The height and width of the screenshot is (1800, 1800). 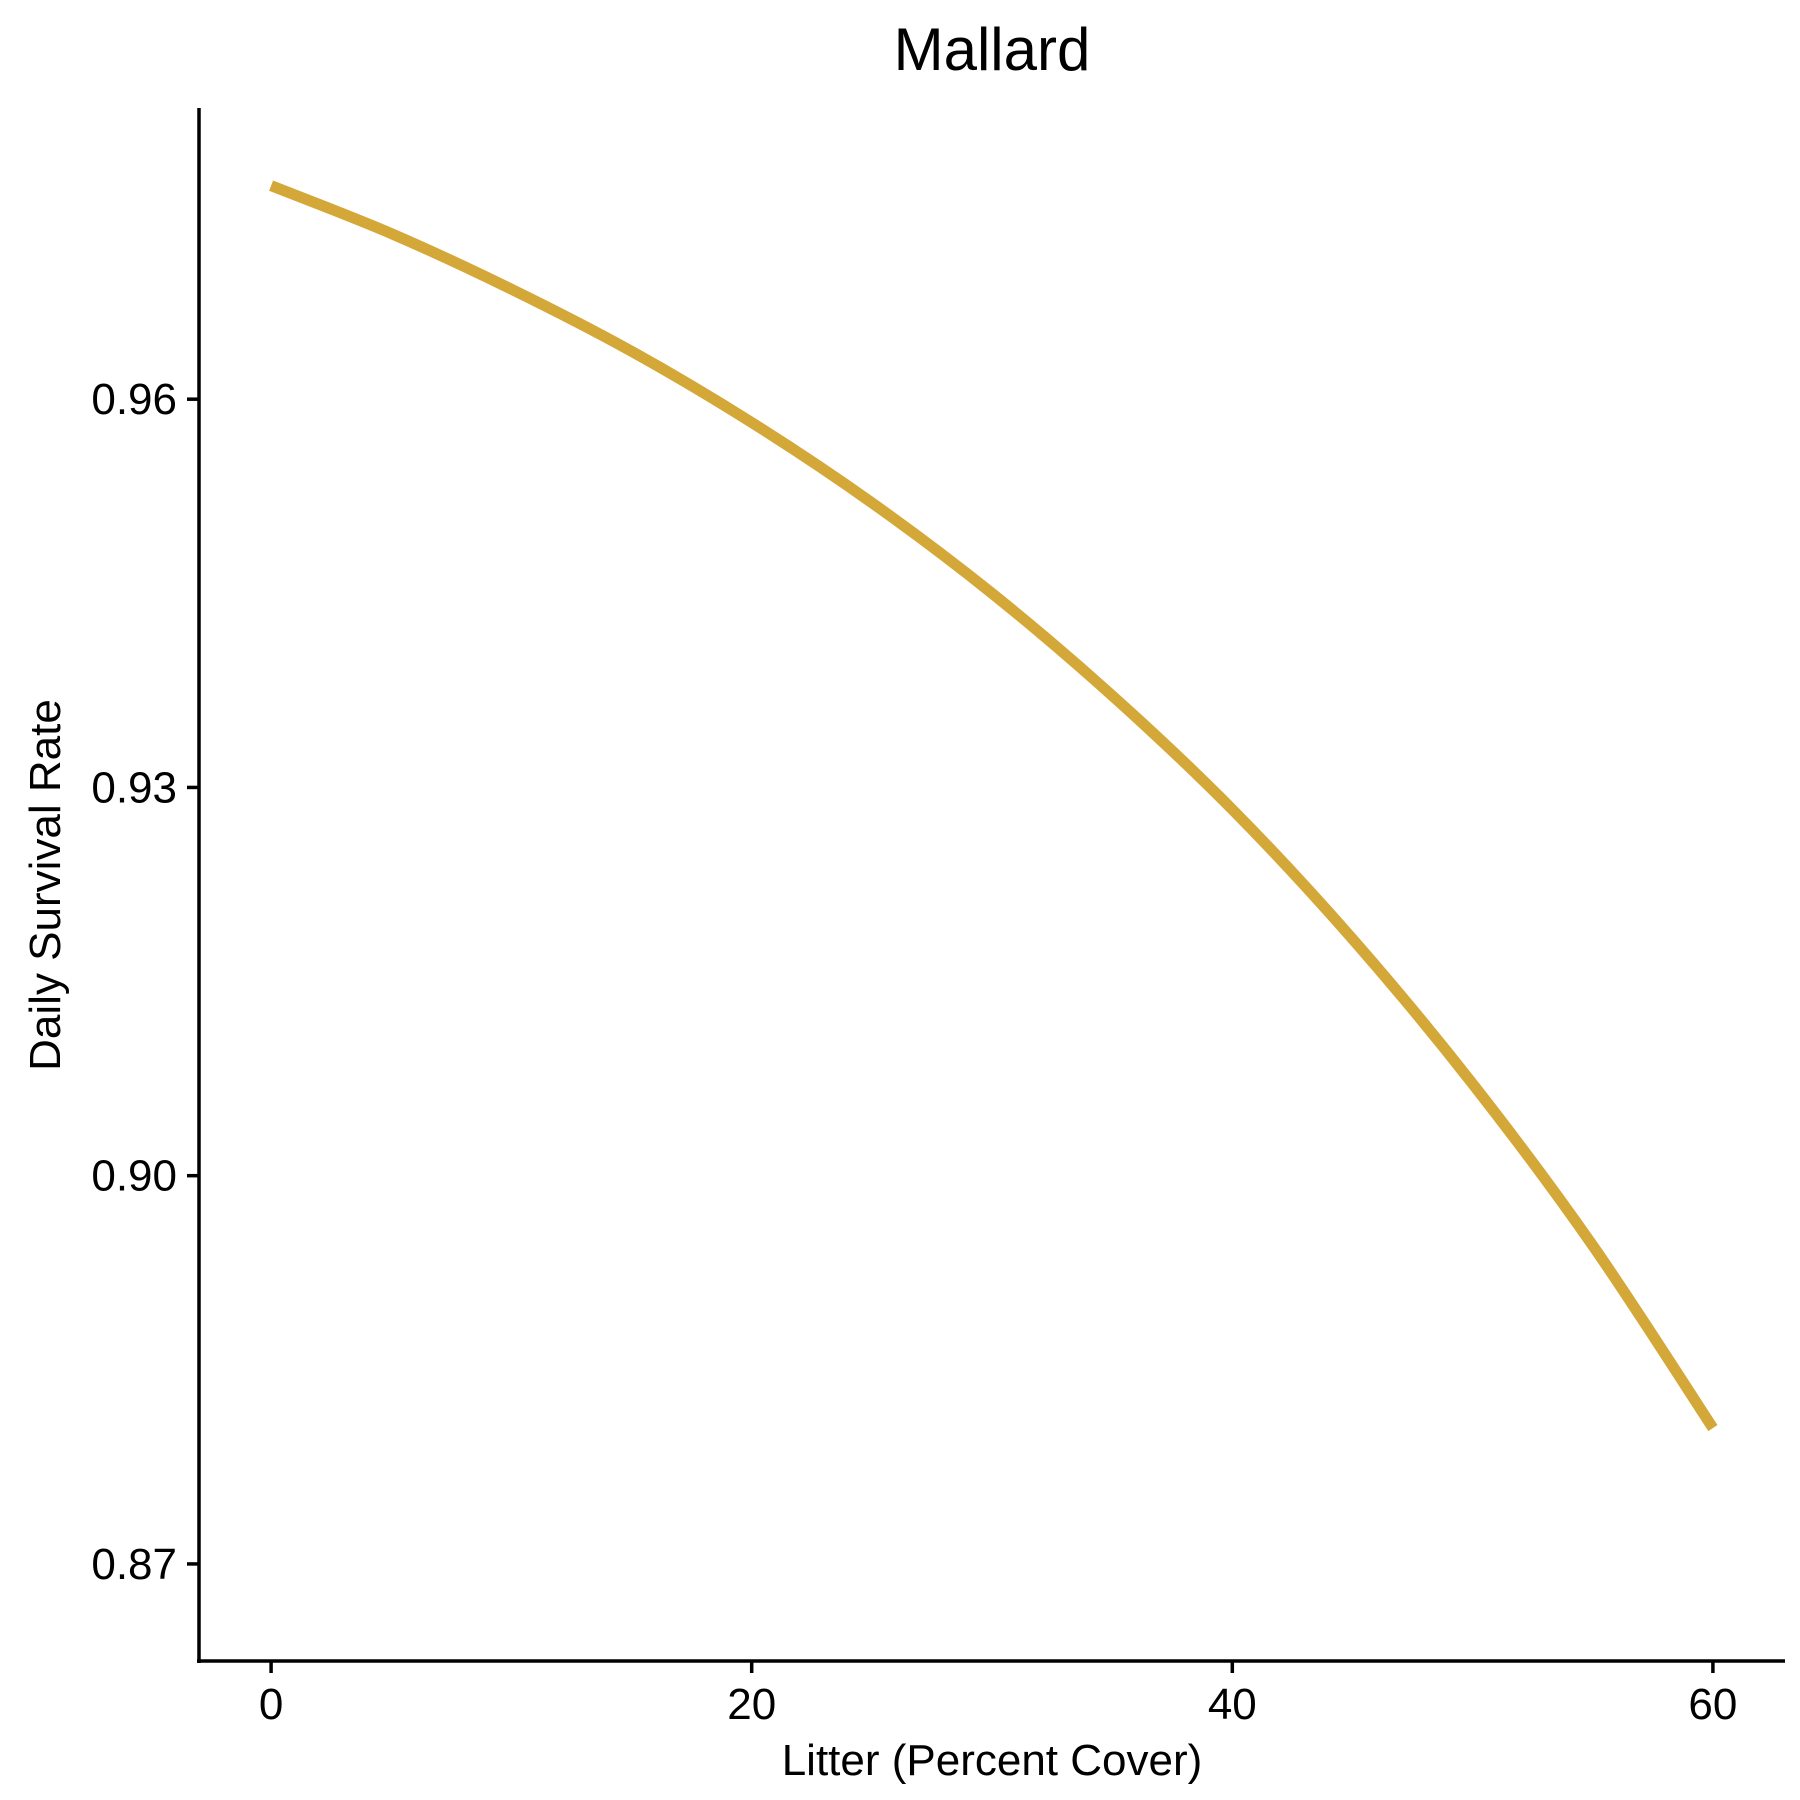 What do you see at coordinates (992, 49) in the screenshot?
I see `chart-title: Mallard` at bounding box center [992, 49].